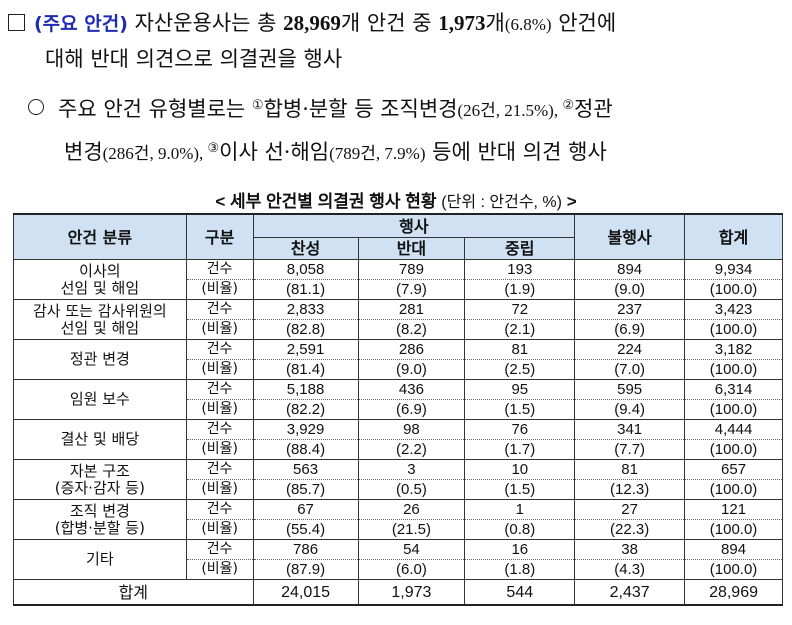 The width and height of the screenshot is (792, 625). I want to click on count-value: 54, so click(411, 549).